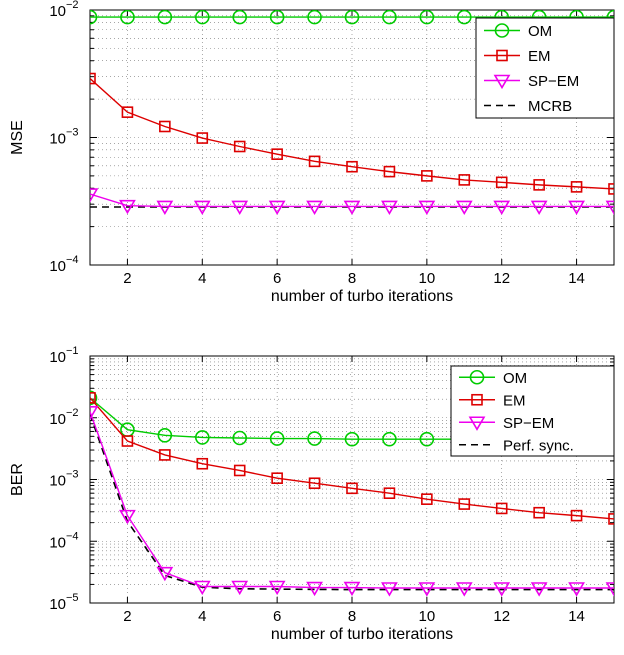  I want to click on legend: OM EM SP−EM MCRB, so click(545, 68).